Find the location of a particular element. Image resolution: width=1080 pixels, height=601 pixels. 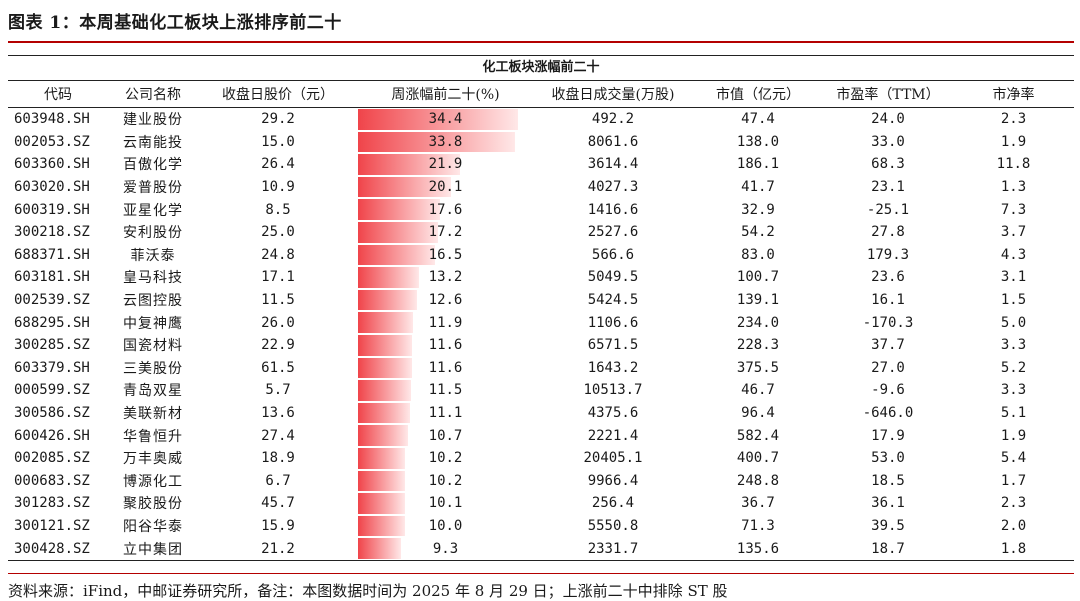

title-rule is located at coordinates (541, 42).